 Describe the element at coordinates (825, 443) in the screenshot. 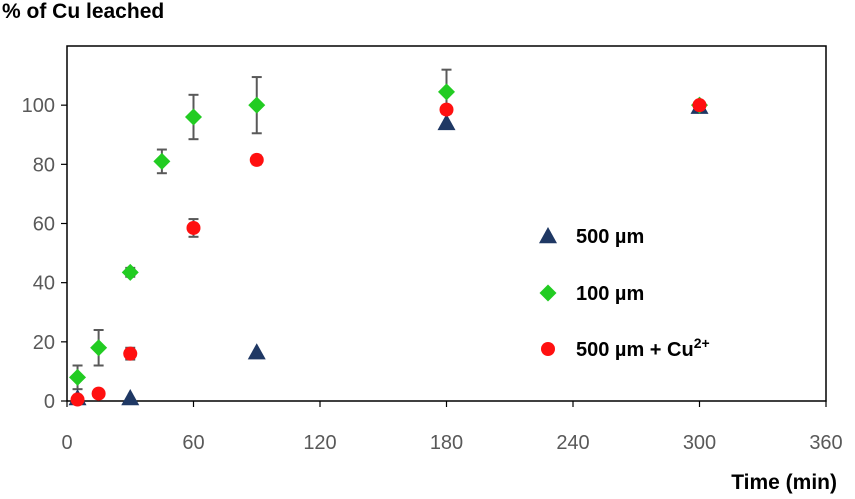

I see `x-tick-label: 360` at that location.